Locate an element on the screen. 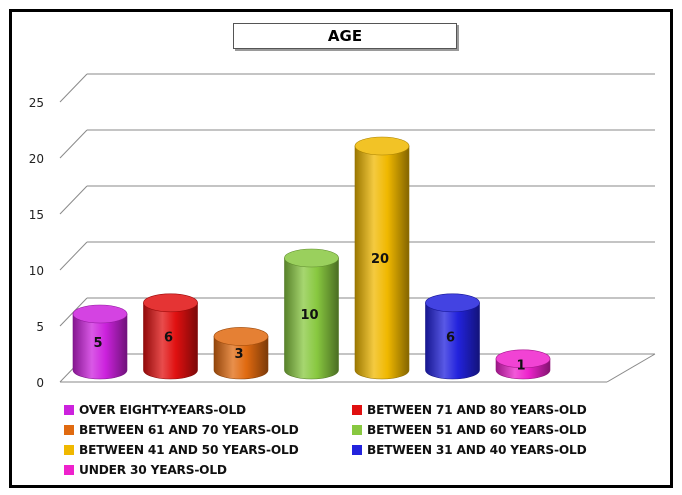  data-label: 20 is located at coordinates (380, 259).